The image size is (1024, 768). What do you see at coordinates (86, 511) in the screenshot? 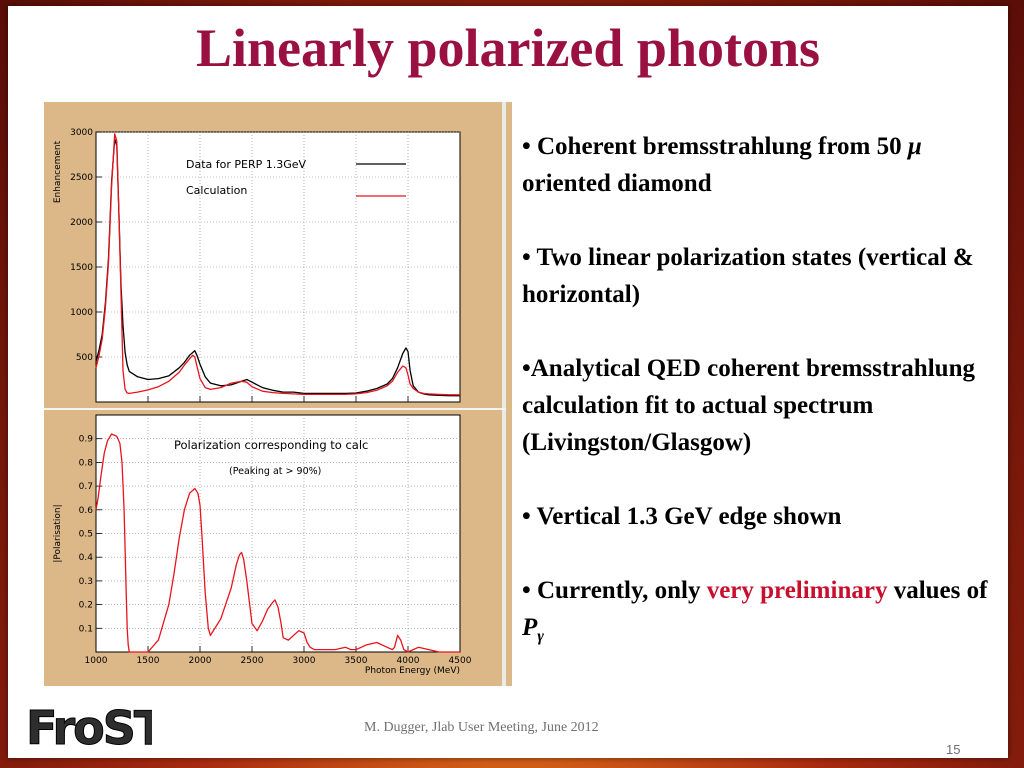
I see `y-tick-label: 0.6` at bounding box center [86, 511].